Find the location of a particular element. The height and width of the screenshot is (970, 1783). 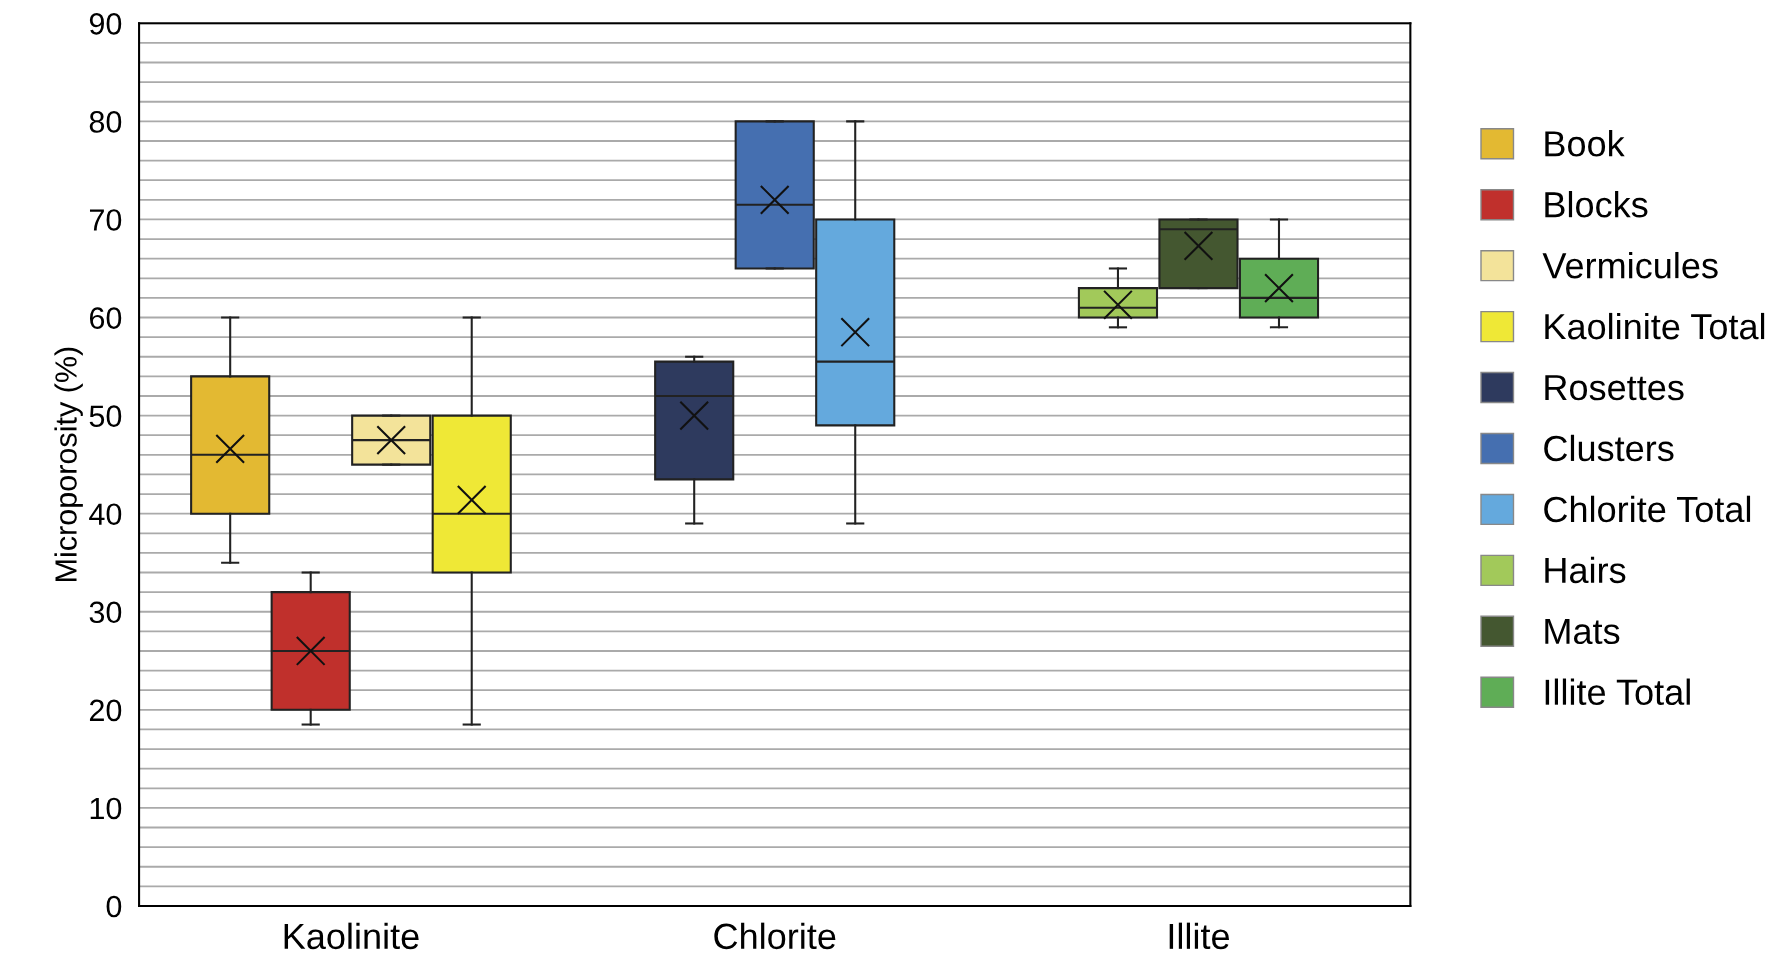

legend-label: Vermicules is located at coordinates (1630, 265).